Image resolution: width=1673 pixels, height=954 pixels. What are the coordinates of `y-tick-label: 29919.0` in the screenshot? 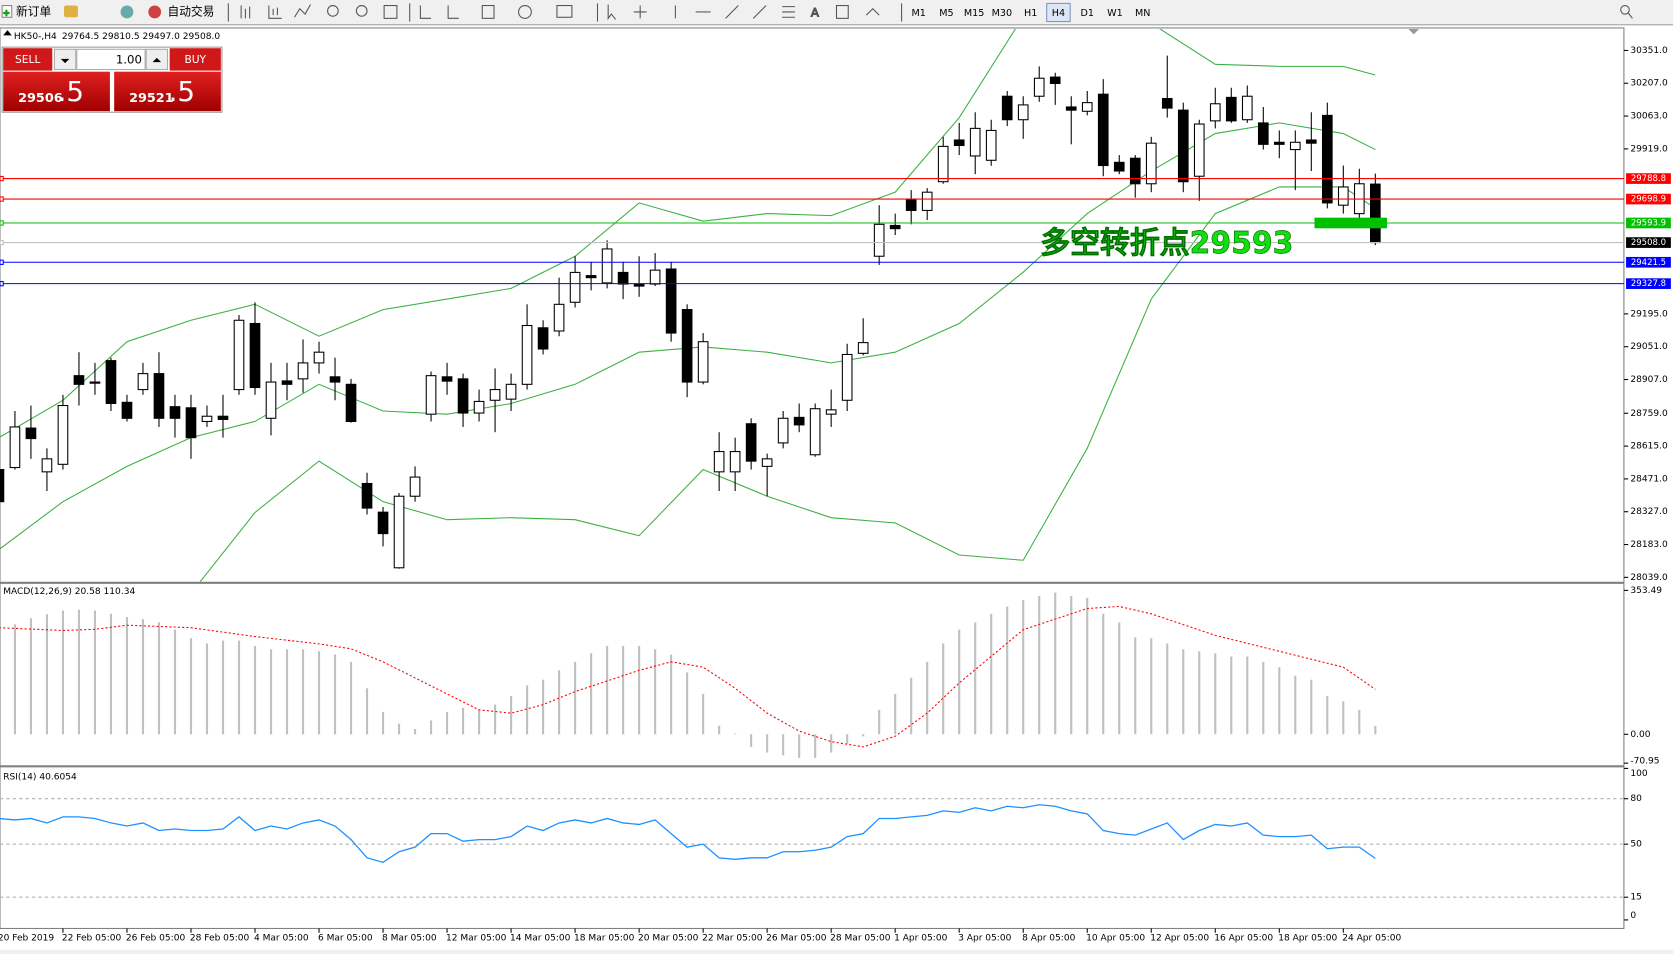 It's located at (1649, 149).